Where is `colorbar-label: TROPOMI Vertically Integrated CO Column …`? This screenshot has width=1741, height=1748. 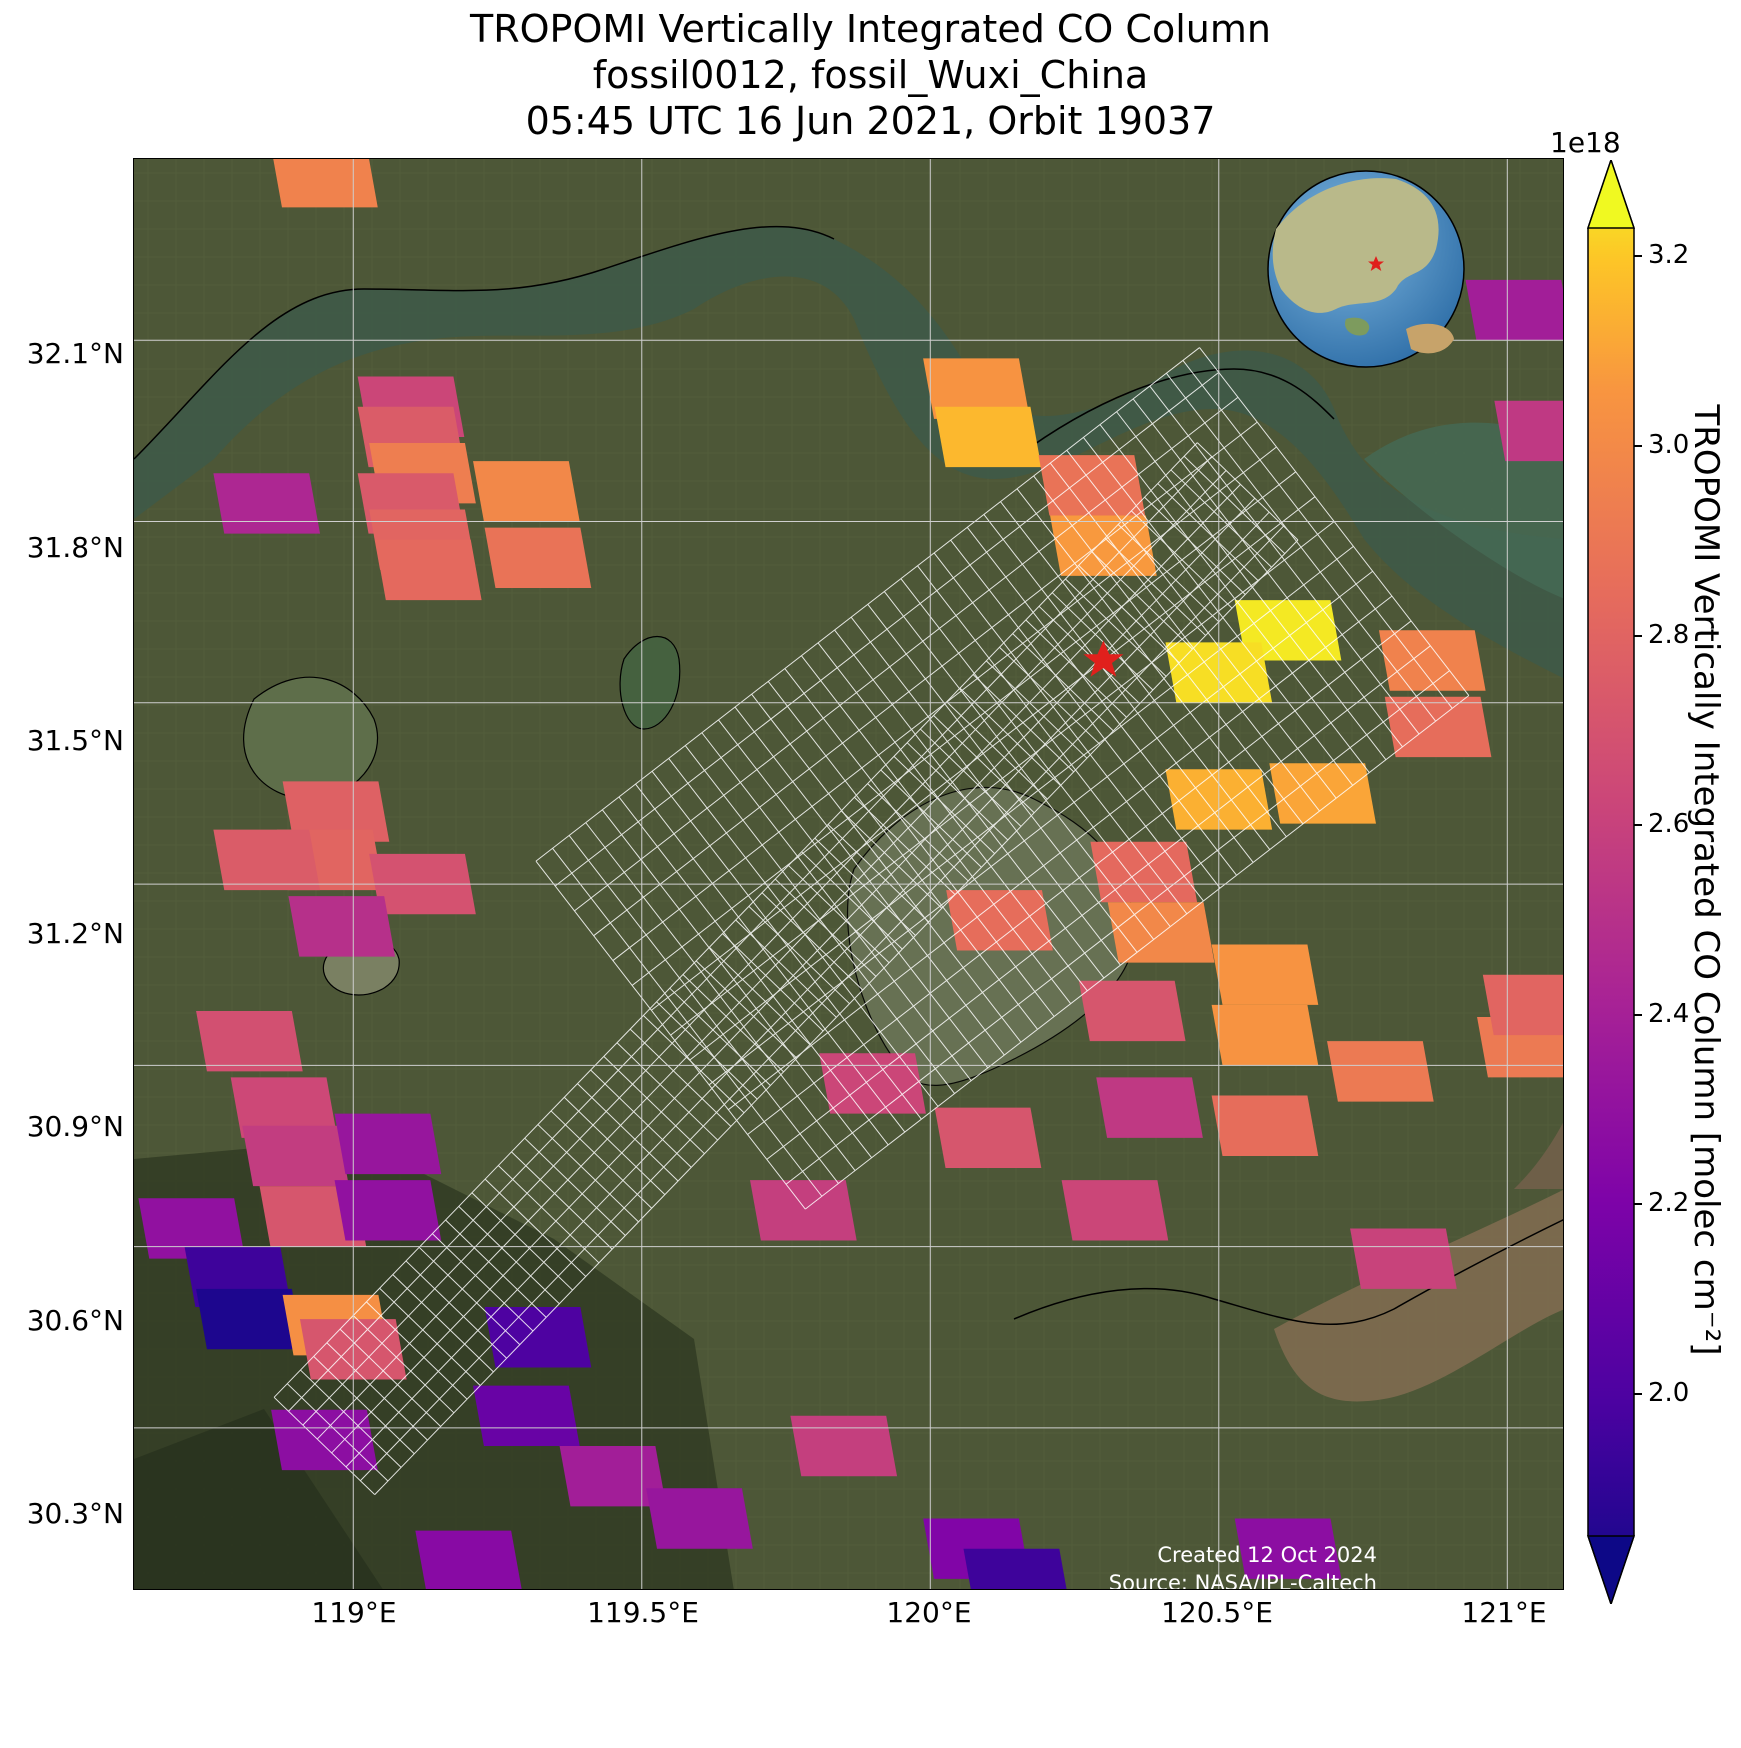
colorbar-label: TROPOMI Vertically Integrated CO Column … is located at coordinates (1706, 880).